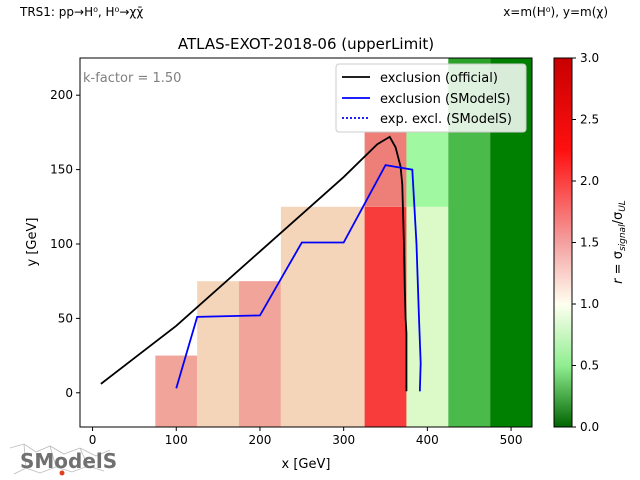  Describe the element at coordinates (555, 12) in the screenshot. I see `header-right-note: x=m(H⁰), y=m(χ)` at that location.